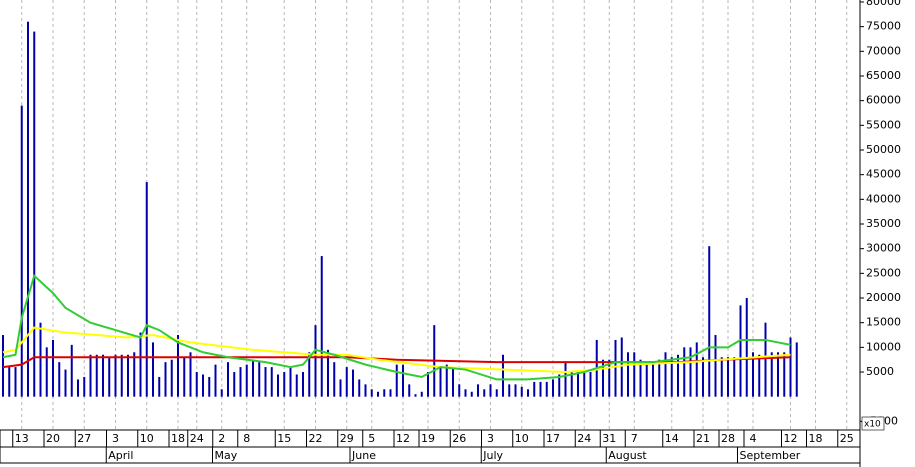 The height and width of the screenshot is (467, 915). I want to click on x-tick-label: 7, so click(634, 438).